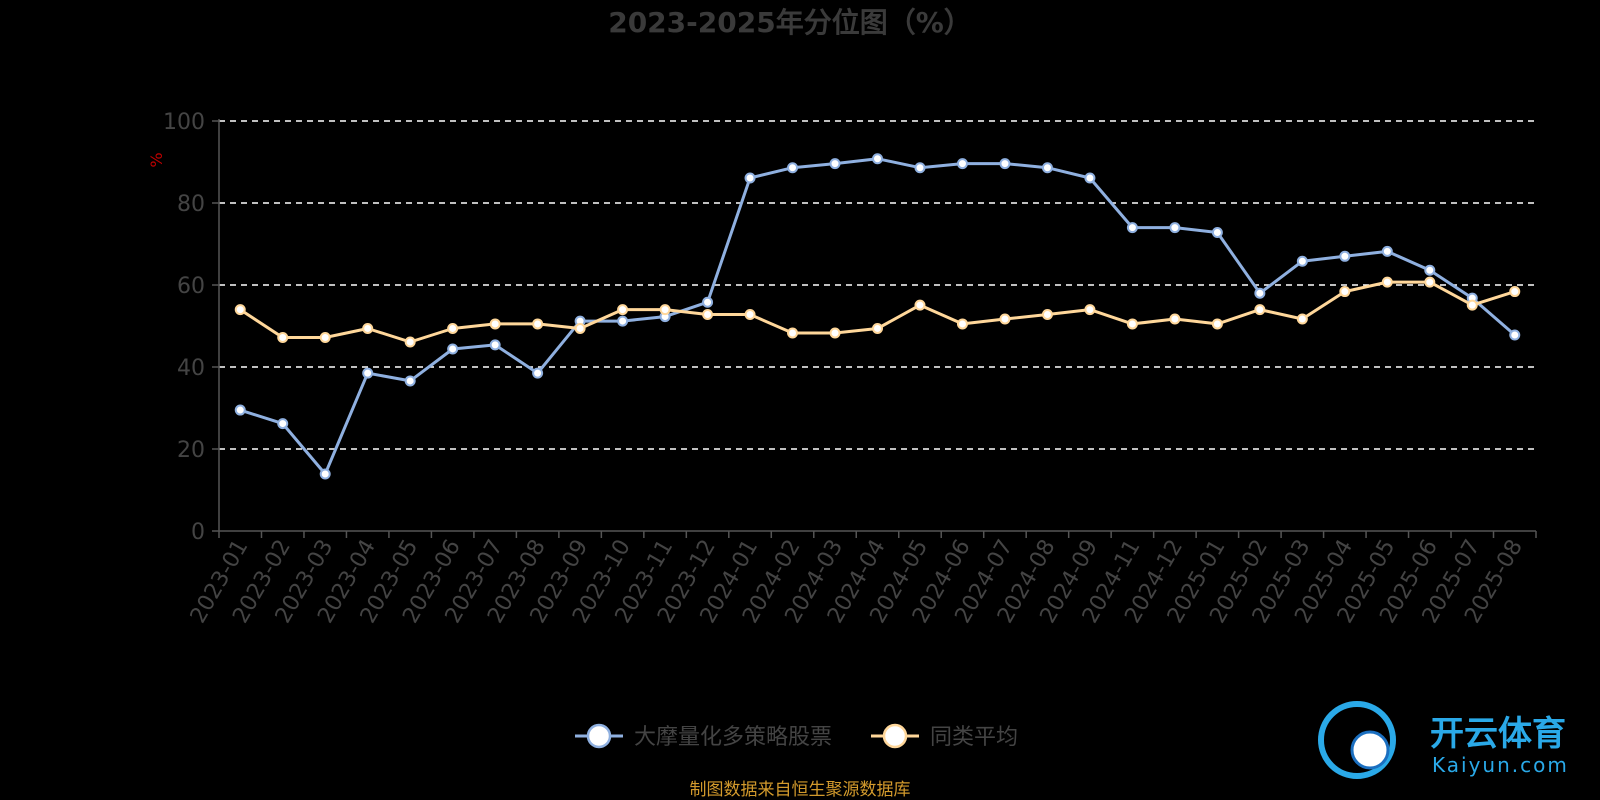 The image size is (1600, 800). I want to click on watermark-brand-cn: 开云体育, so click(1498, 734).